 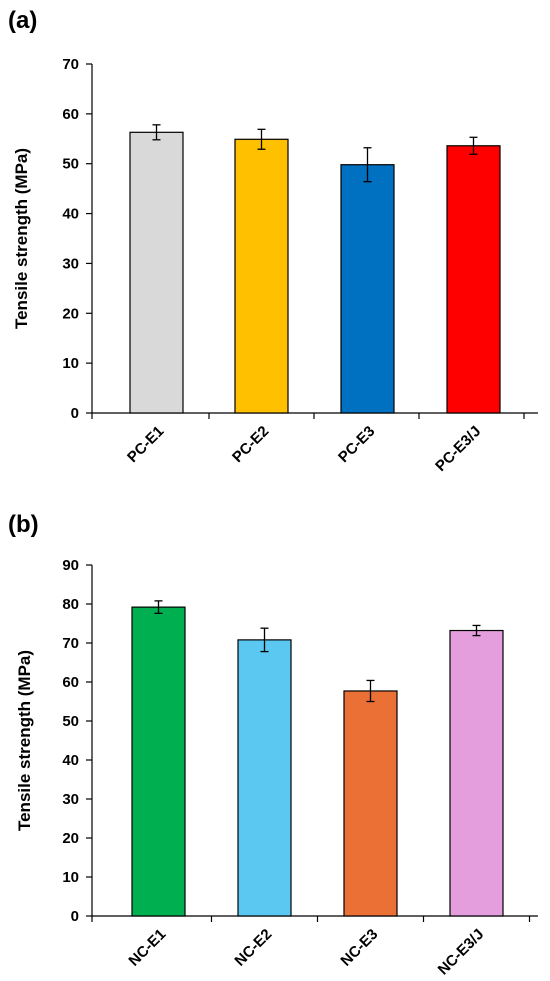 I want to click on bar-pc-e3-j, so click(x=473, y=279).